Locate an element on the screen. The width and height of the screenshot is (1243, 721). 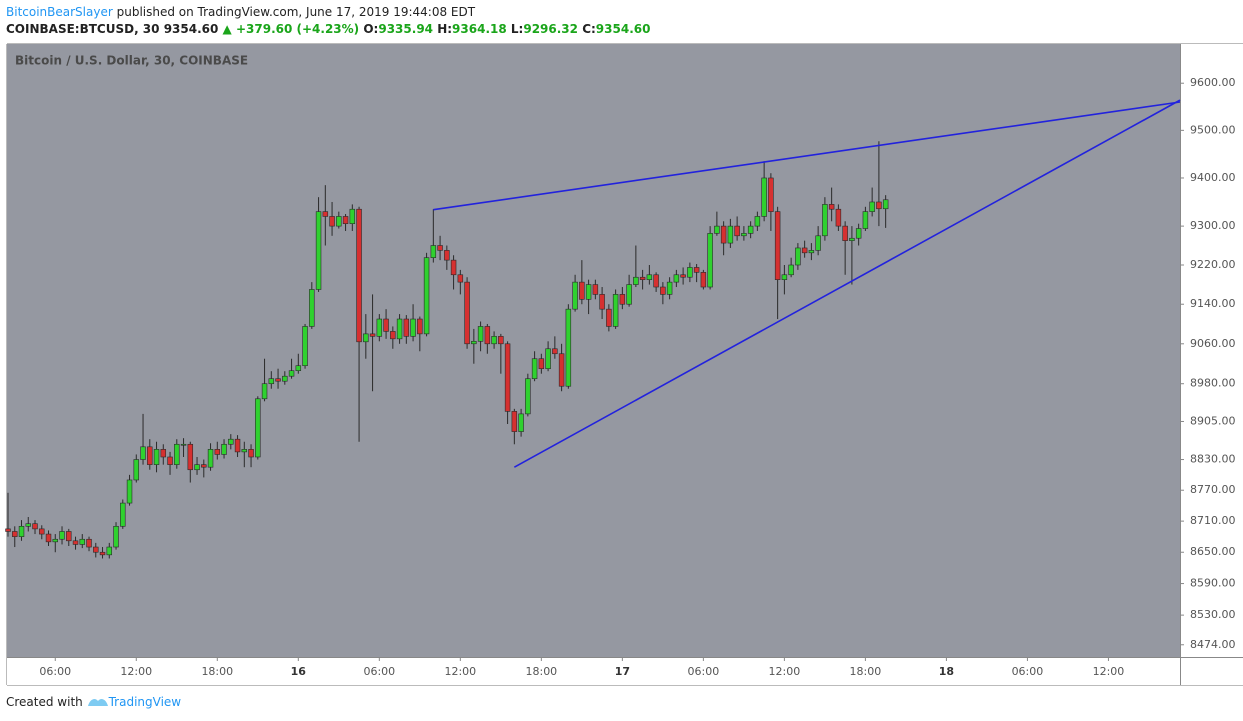
x-tick-label: 18 is located at coordinates (946, 671).